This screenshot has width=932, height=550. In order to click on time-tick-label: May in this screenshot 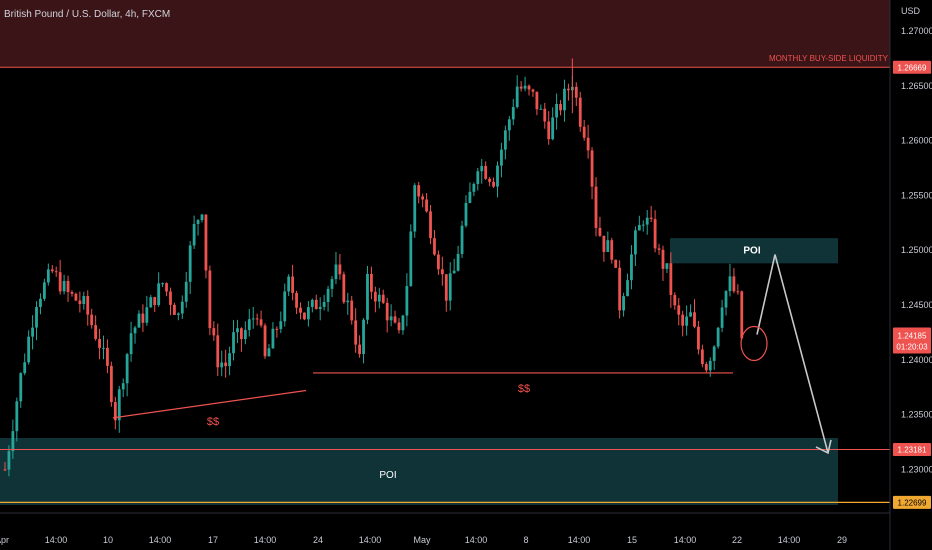, I will do `click(422, 540)`.